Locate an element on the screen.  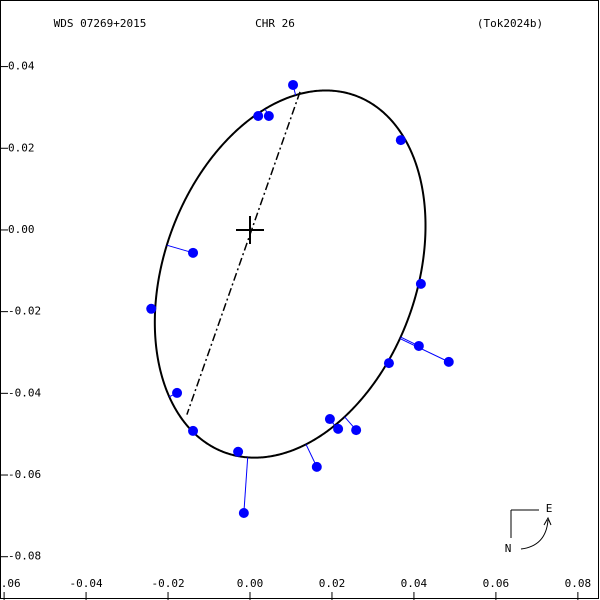
x-tick-label: -0.06 is located at coordinates (10, 583).